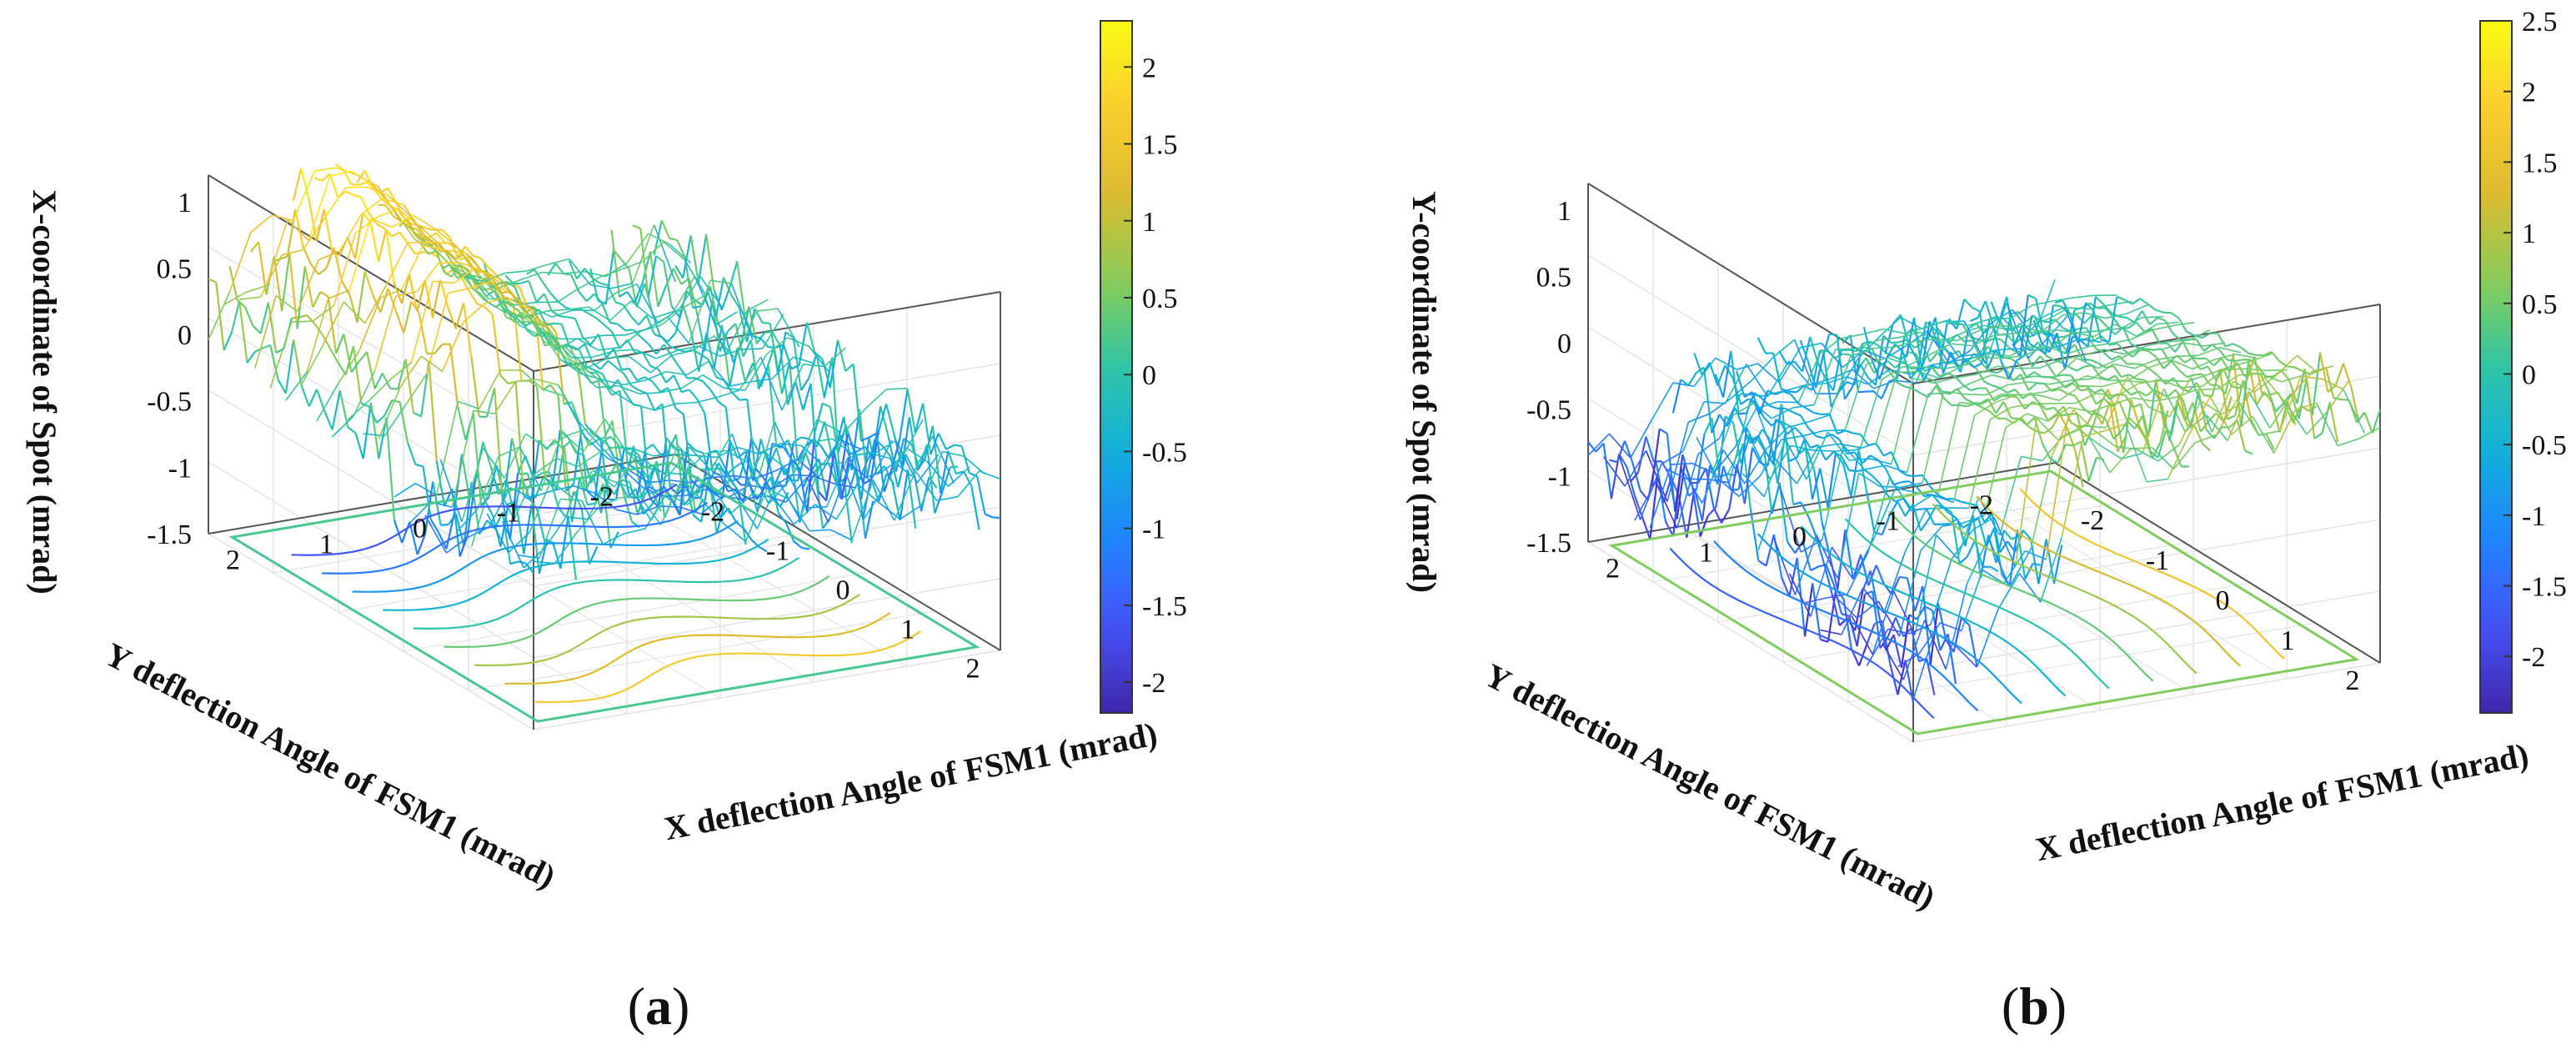 The height and width of the screenshot is (1059, 2576). Describe the element at coordinates (1977, 604) in the screenshot. I see `contour-line` at that location.